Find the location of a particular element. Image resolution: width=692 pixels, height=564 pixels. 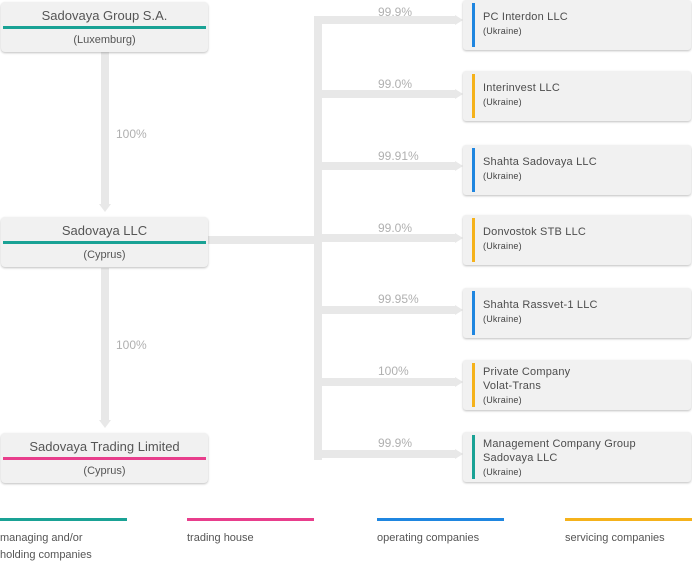

legend-swatch-operating is located at coordinates (440, 519).